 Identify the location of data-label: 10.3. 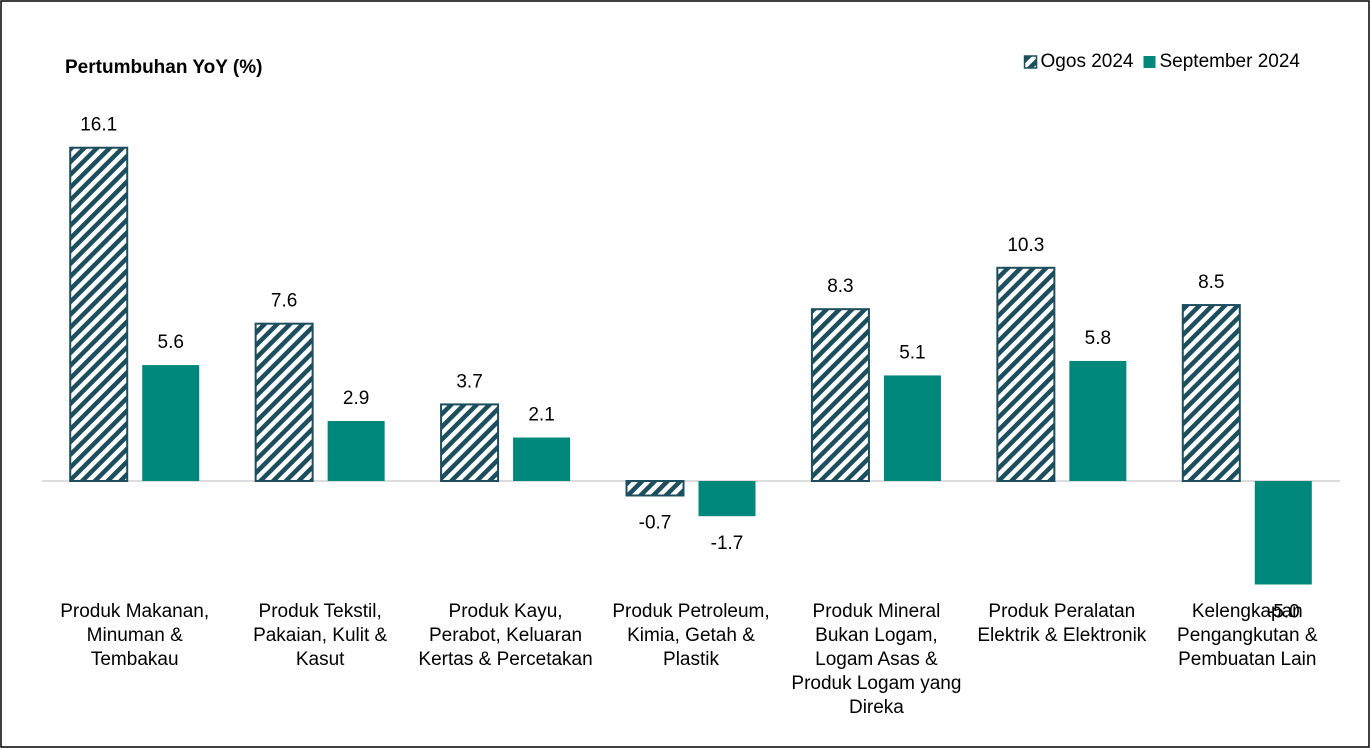
(1025, 245).